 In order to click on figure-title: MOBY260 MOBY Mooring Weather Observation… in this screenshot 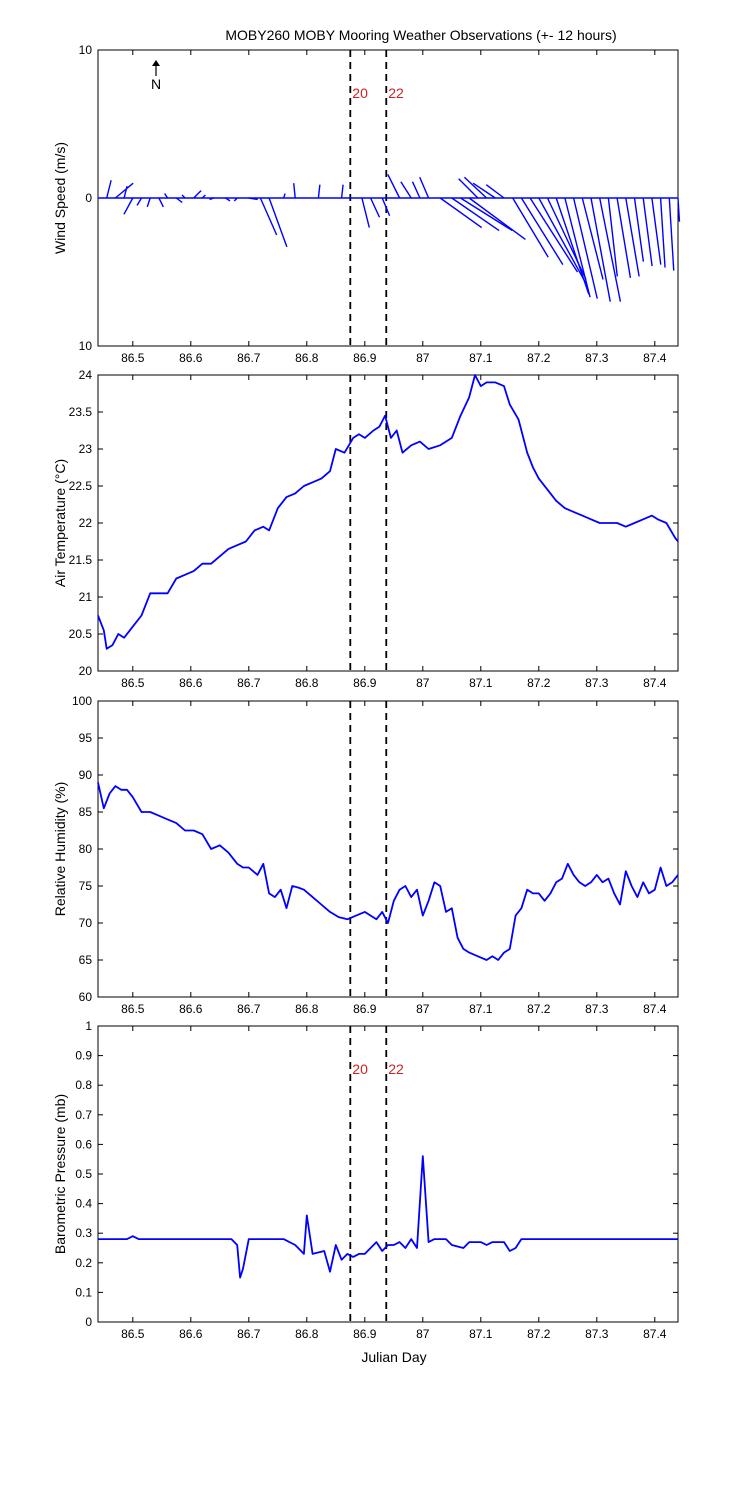, I will do `click(420, 35)`.